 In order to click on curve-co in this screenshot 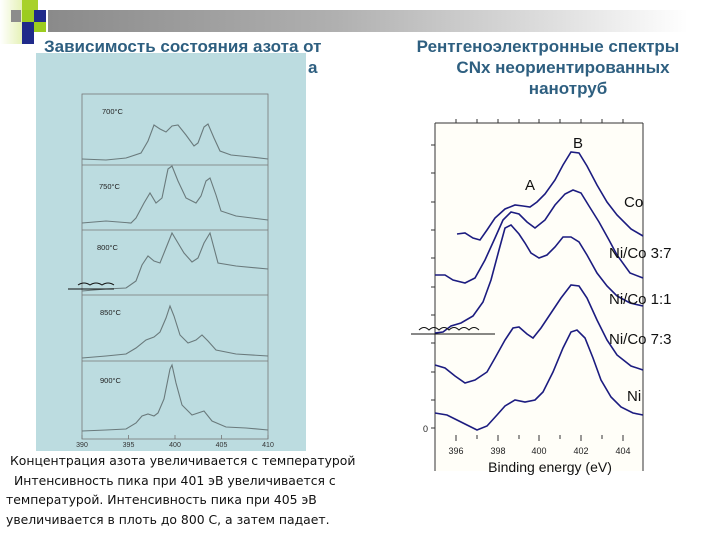, I will do `click(550, 196)`.